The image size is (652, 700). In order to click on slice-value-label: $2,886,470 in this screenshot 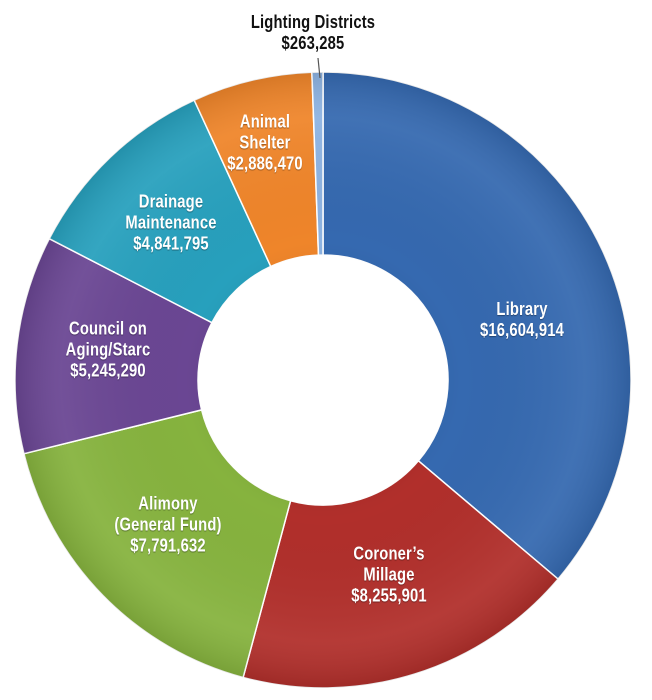, I will do `click(265, 163)`.